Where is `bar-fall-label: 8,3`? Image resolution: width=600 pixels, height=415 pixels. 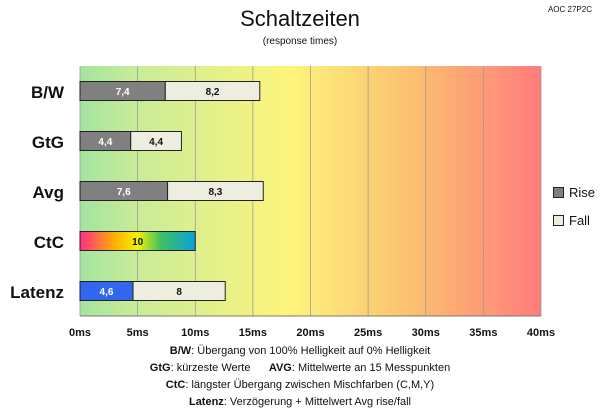 bar-fall-label: 8,3 is located at coordinates (215, 192).